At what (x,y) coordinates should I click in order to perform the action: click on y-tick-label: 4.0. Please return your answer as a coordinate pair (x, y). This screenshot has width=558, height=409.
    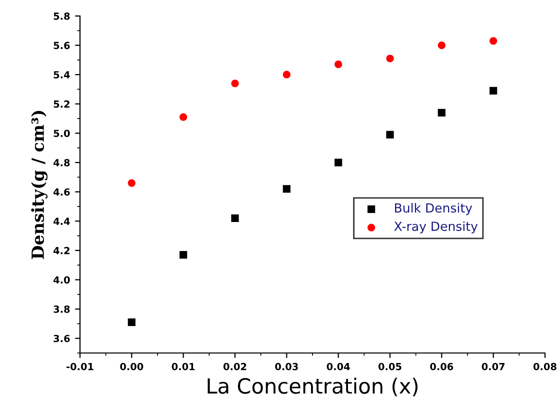
    Looking at the image, I should click on (61, 280).